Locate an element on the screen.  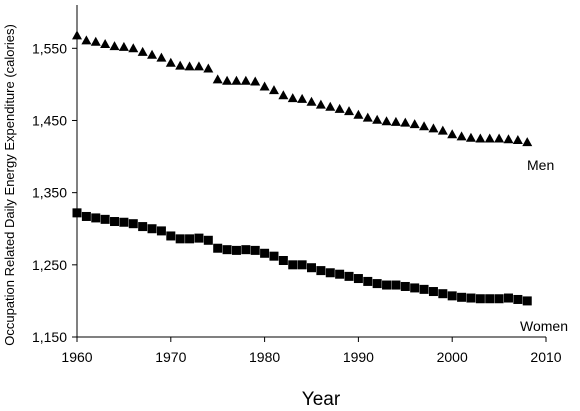
x-tick-label: 2000 is located at coordinates (452, 357).